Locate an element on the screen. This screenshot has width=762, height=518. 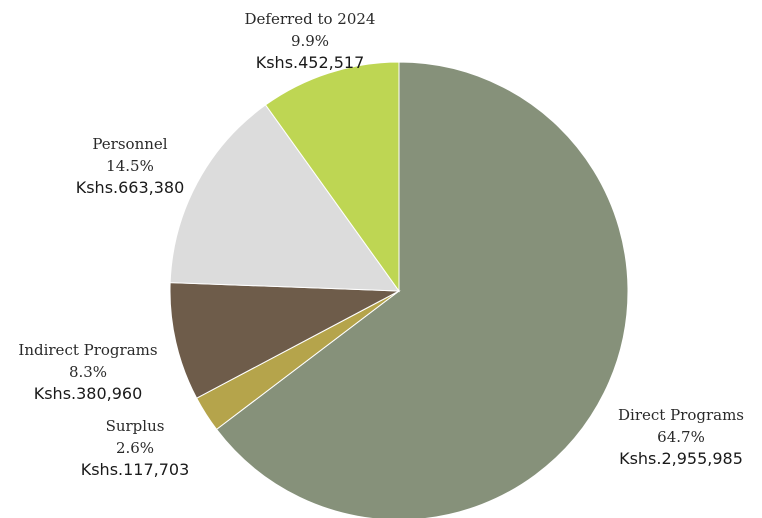
pie-slice-personnel is located at coordinates (285, 198).